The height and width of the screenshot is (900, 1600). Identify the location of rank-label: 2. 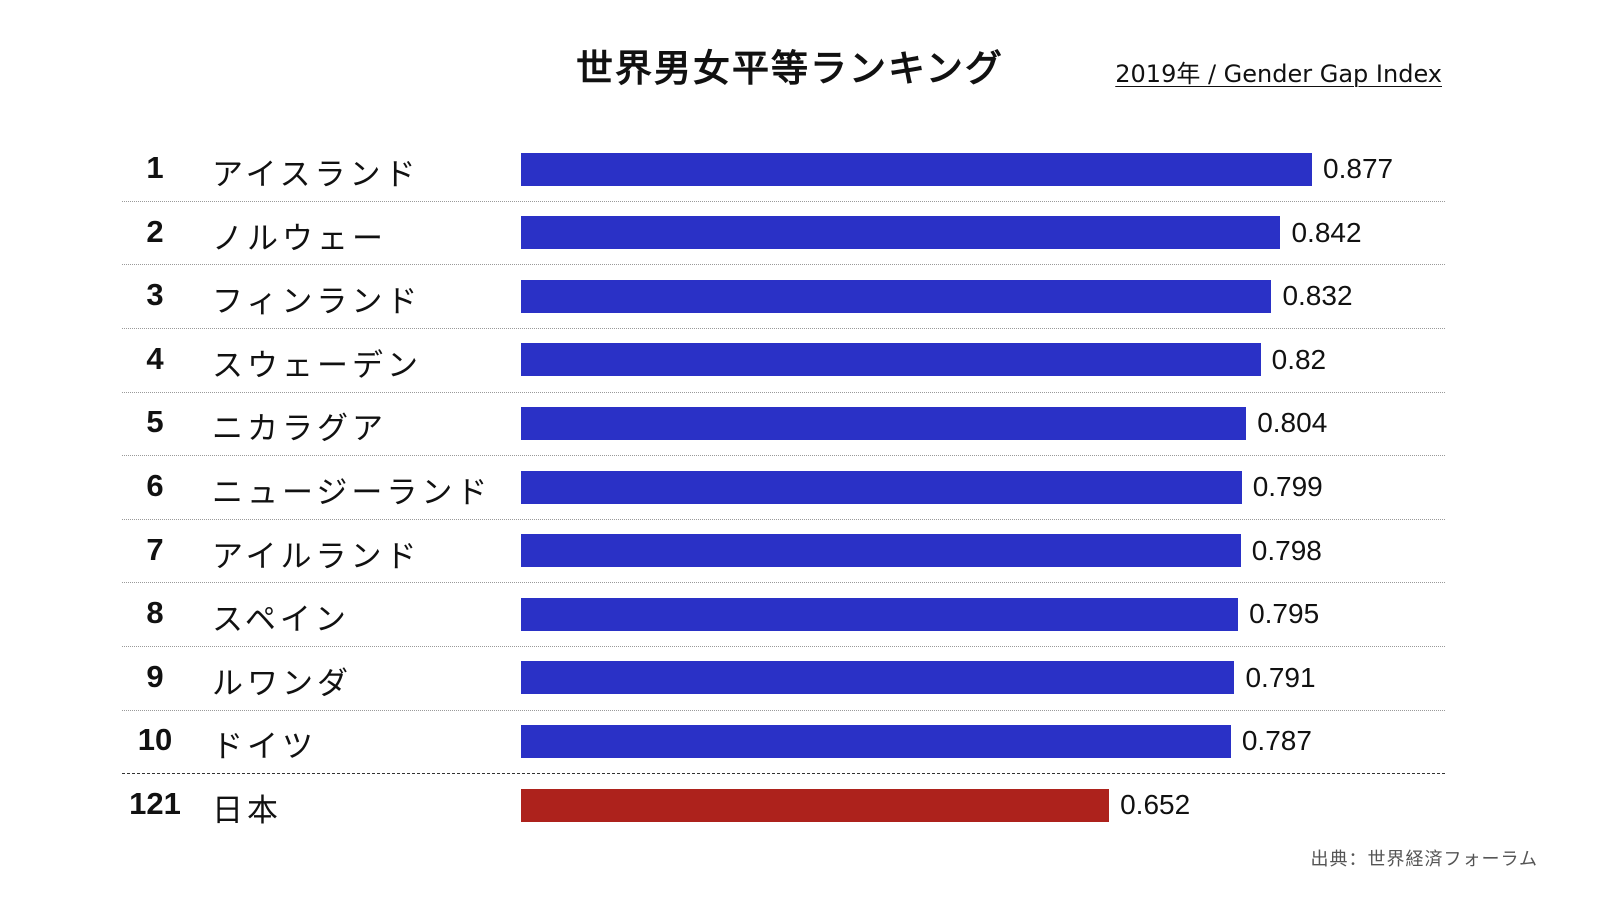
(155, 231).